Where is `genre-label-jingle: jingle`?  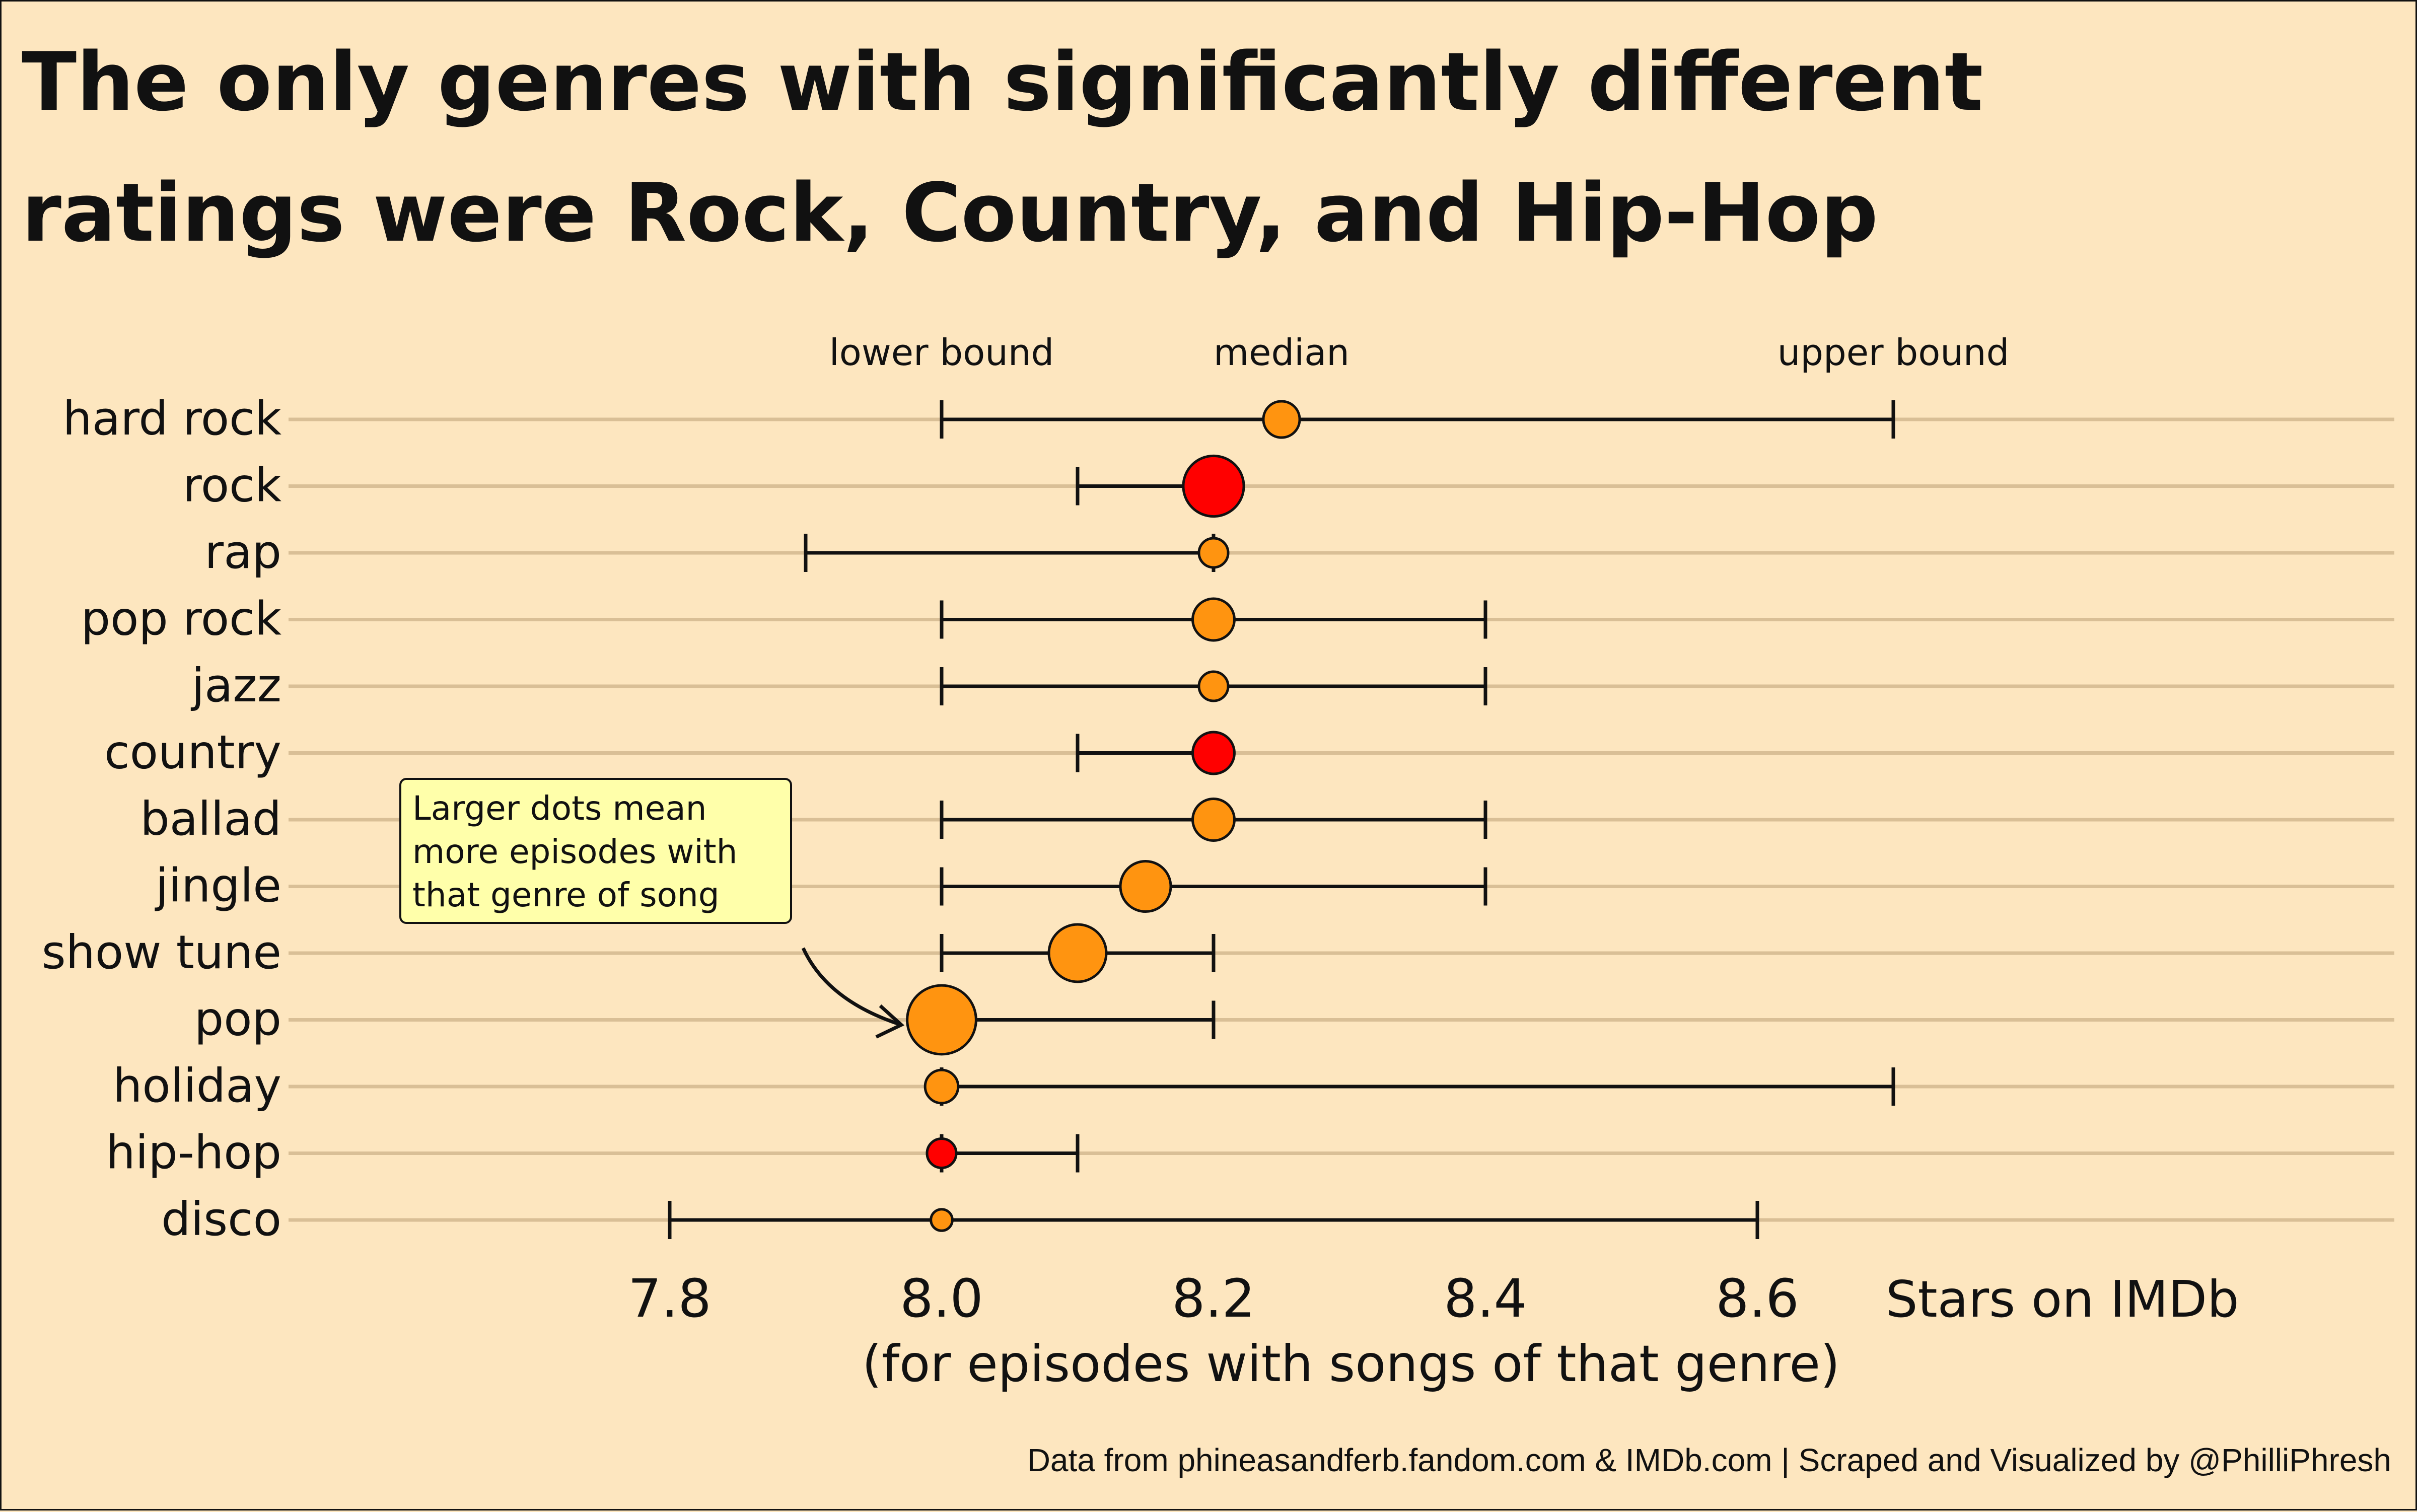
genre-label-jingle: jingle is located at coordinates (218, 886).